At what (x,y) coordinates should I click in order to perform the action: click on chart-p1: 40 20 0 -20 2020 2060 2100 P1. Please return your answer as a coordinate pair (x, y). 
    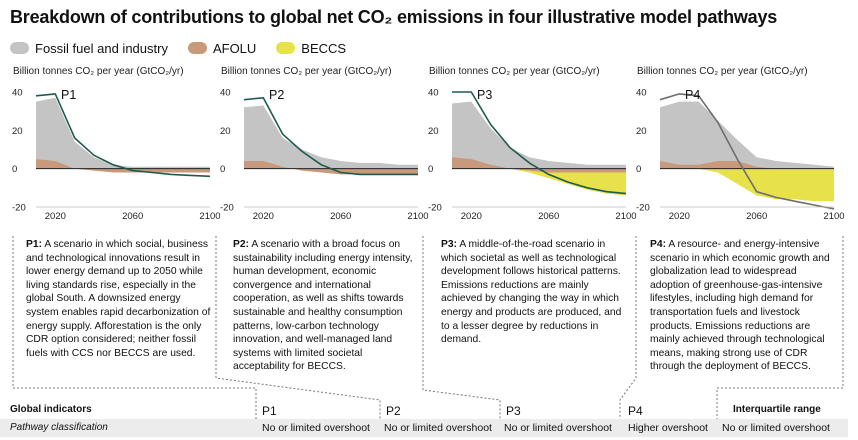
    Looking at the image, I should click on (116, 155).